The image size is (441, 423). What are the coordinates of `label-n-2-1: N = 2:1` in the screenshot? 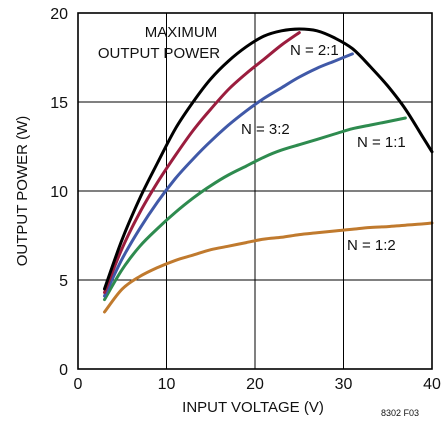 It's located at (314, 50).